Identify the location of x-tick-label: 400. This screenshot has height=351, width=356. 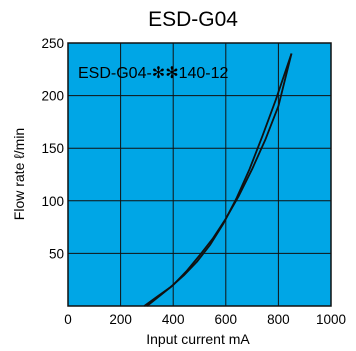
(173, 319).